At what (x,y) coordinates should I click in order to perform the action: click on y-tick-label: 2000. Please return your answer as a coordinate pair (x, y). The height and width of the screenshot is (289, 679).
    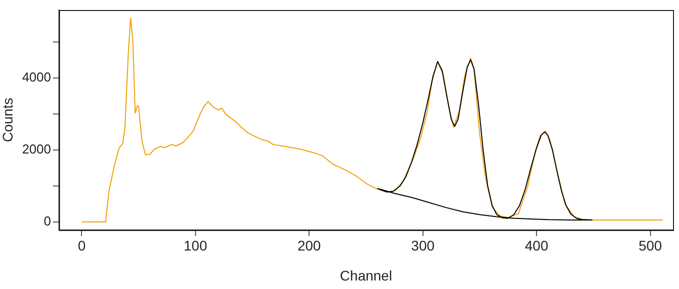
    Looking at the image, I should click on (36, 148).